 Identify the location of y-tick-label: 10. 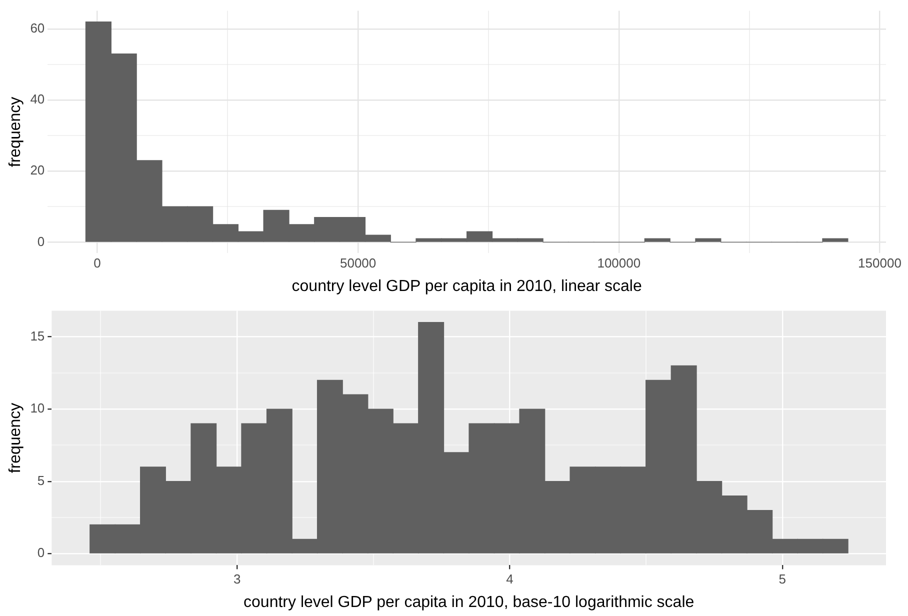
(37, 408).